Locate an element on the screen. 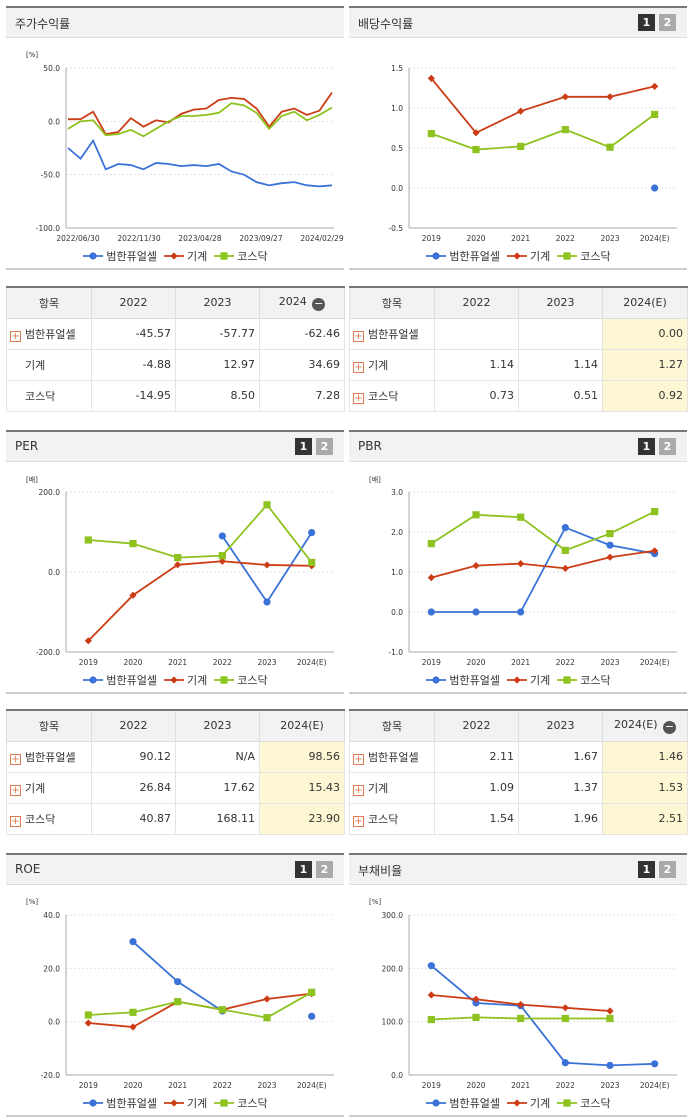 Image resolution: width=691 pixels, height=1117 pixels. y-unit-label: [배] is located at coordinates (375, 480).